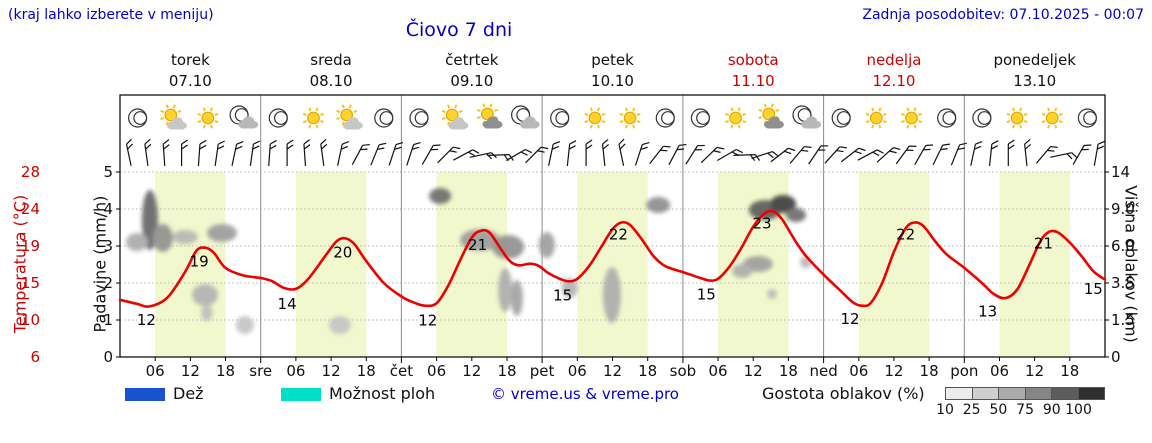  What do you see at coordinates (477, 245) in the screenshot?
I see `temp-value-label: 21` at bounding box center [477, 245].